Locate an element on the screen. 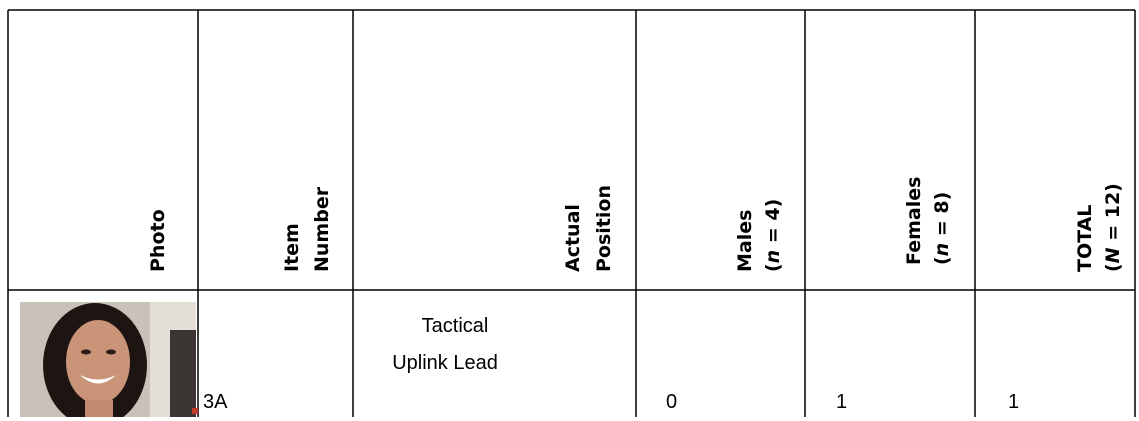  header-cell: Females is located at coordinates (914, 221).